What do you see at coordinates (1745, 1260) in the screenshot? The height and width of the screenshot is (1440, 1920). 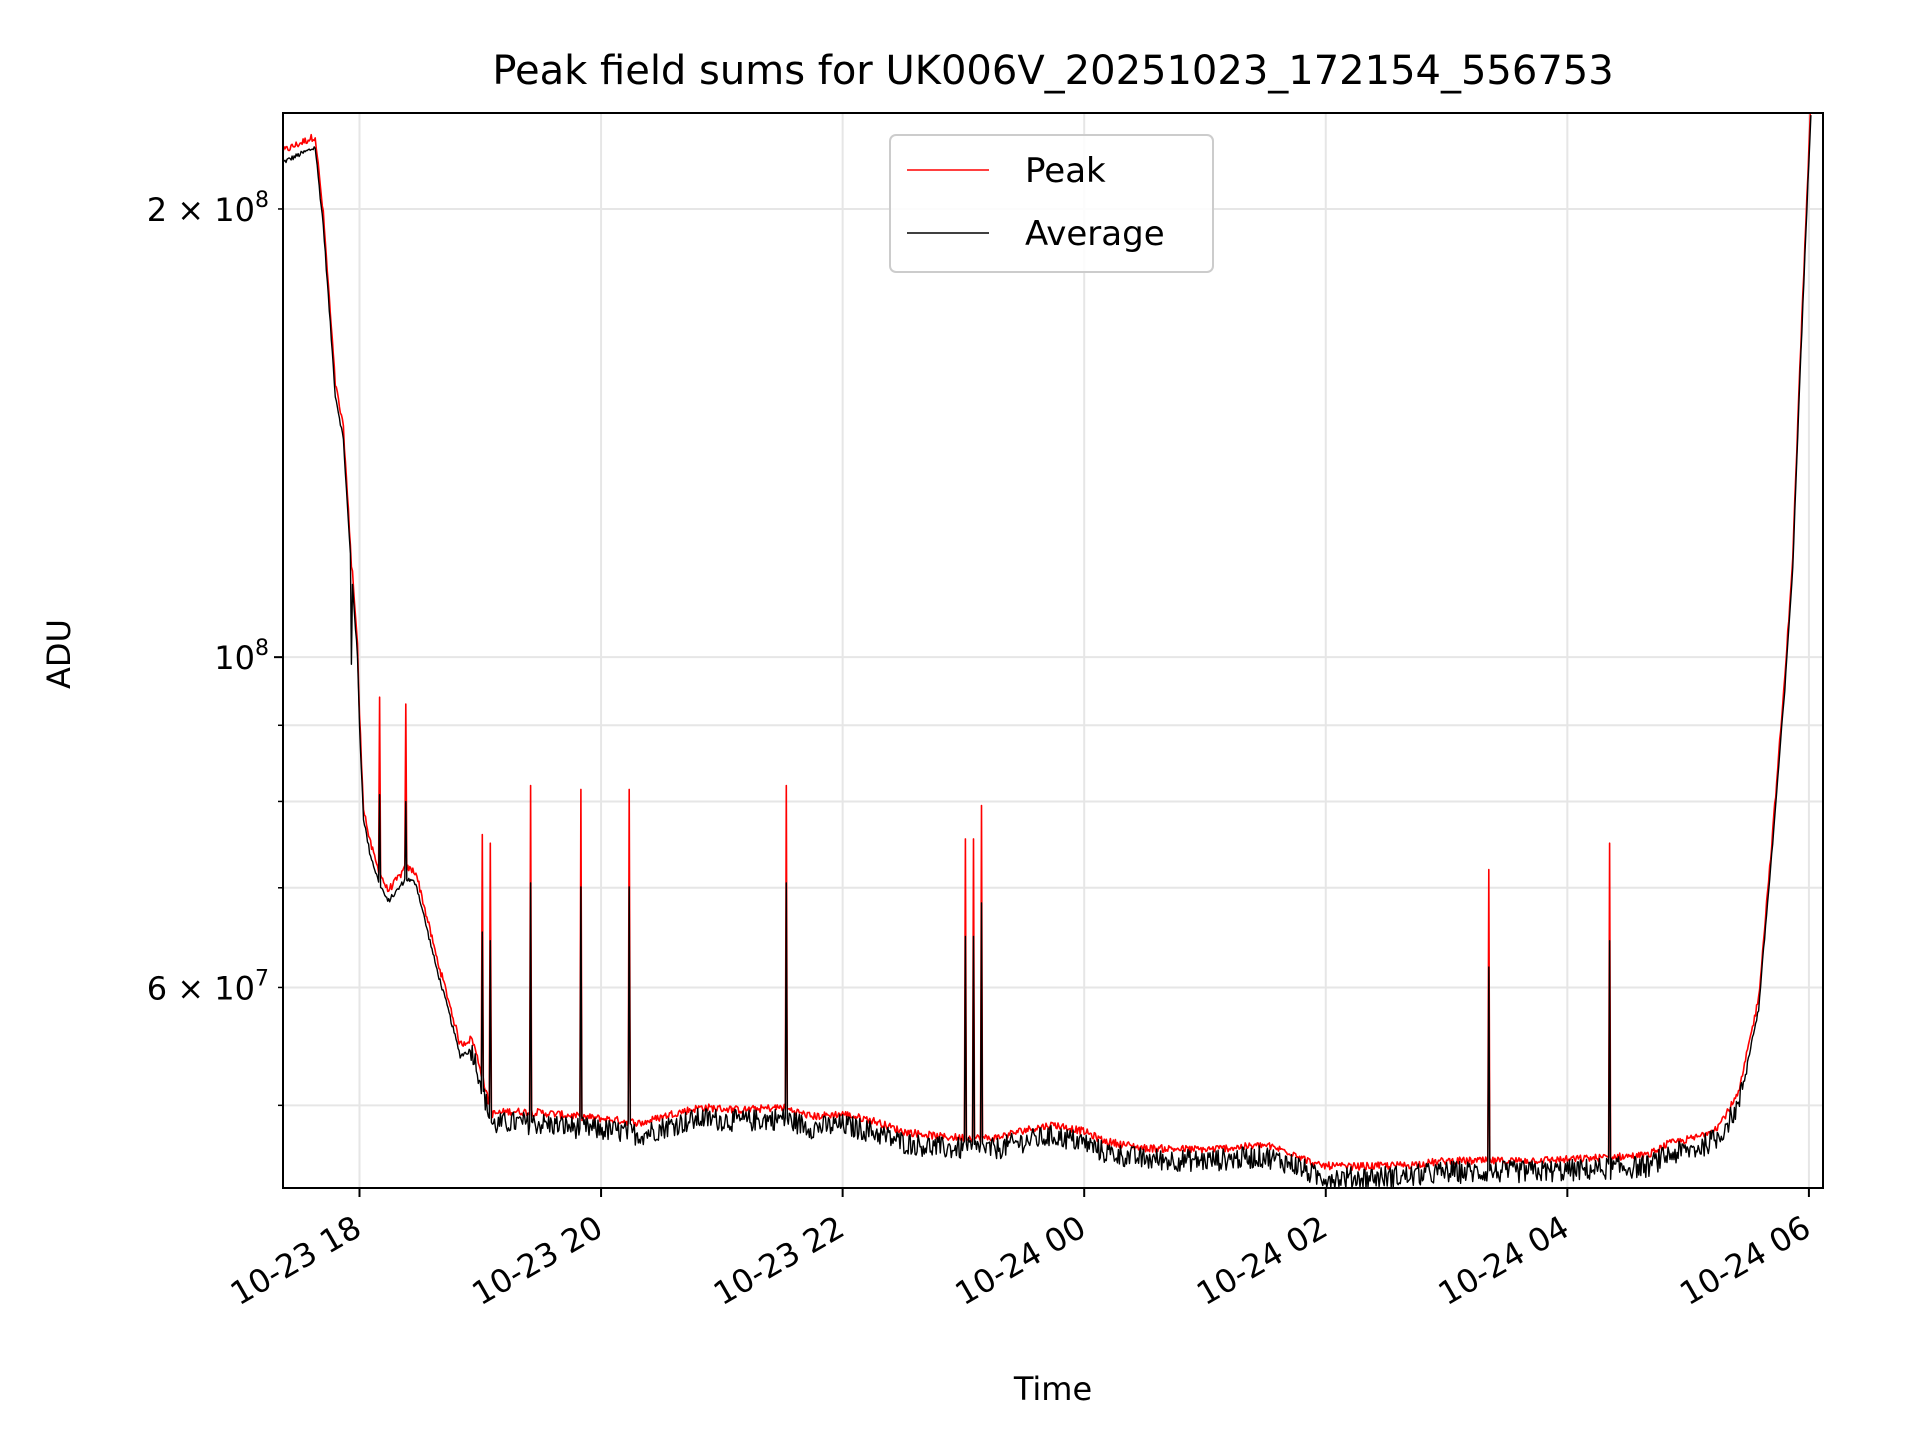 I see `x-tick-label: 10-24 06` at bounding box center [1745, 1260].